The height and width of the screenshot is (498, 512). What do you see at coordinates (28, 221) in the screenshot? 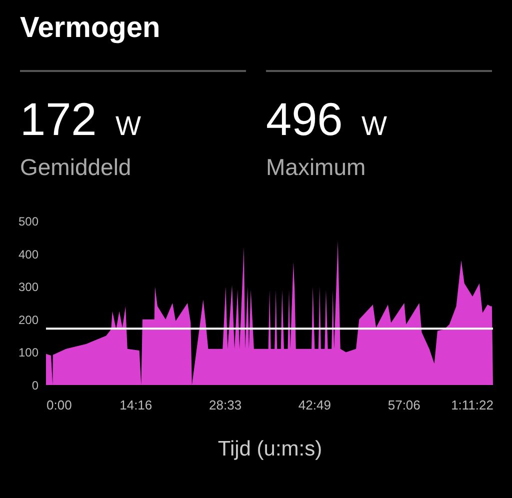
I see `y-tick-label: 500` at bounding box center [28, 221].